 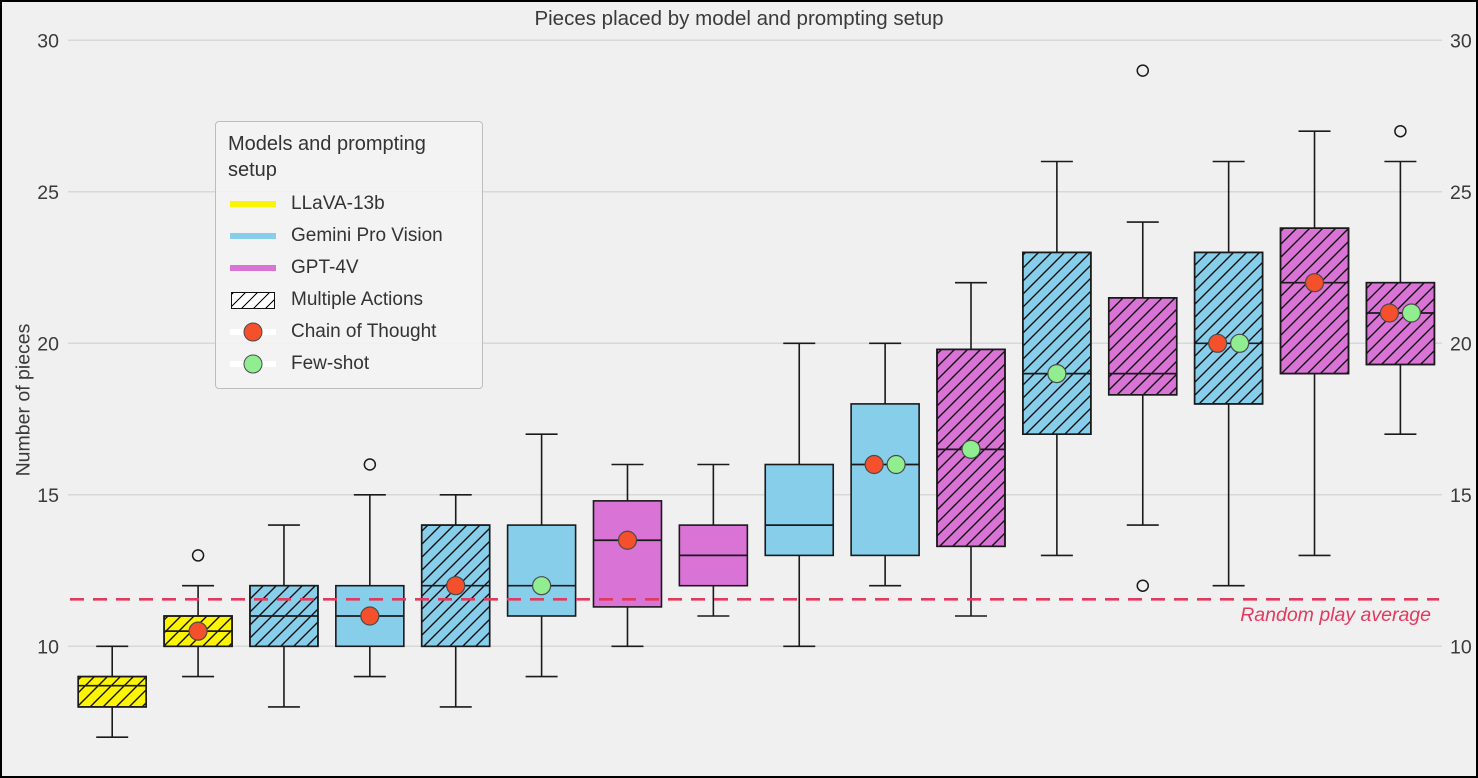 I want to click on legend-item-few-shot: Few-shot, so click(x=349, y=364).